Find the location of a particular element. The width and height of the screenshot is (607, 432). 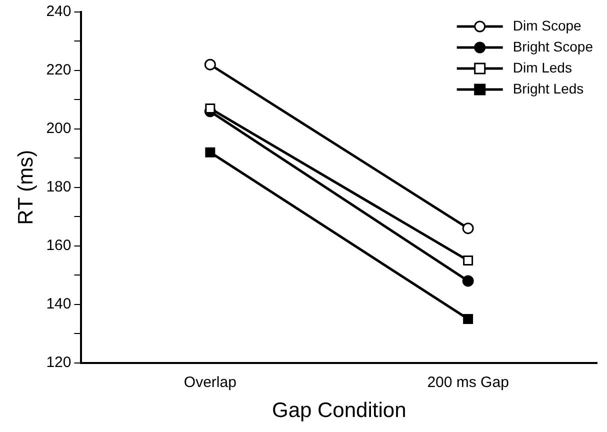

y-tick-label: 220 is located at coordinates (59, 70).